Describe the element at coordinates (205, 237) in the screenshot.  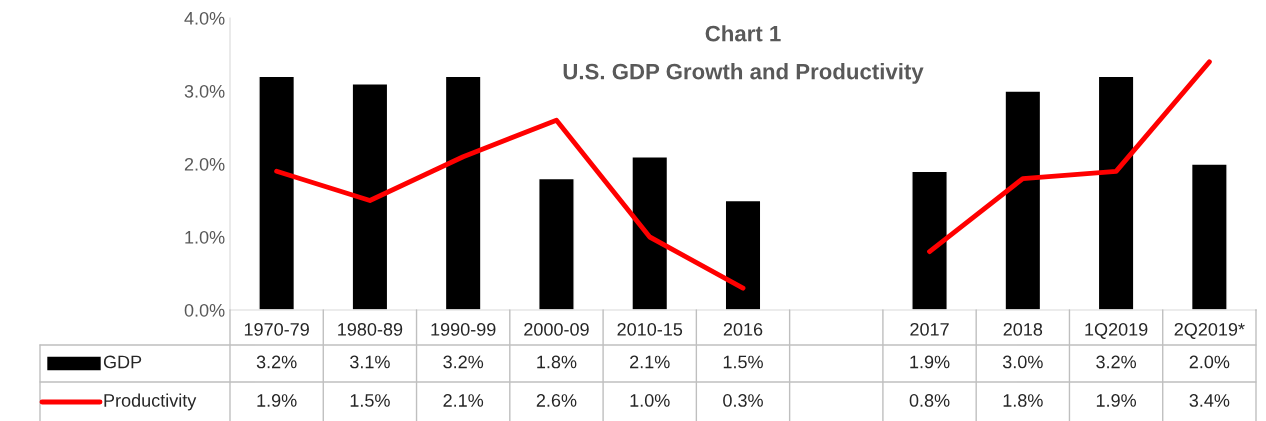
I see `y-tick-label: 1.0%` at that location.